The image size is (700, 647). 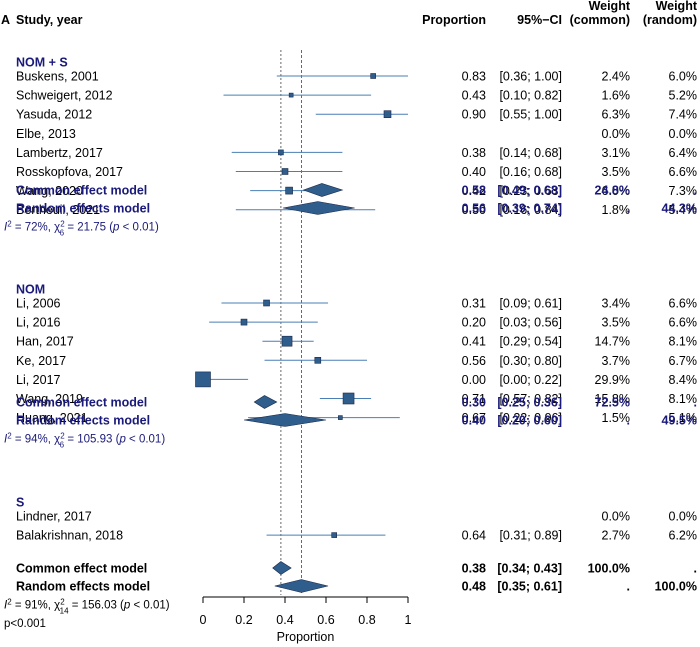 What do you see at coordinates (616, 418) in the screenshot?
I see `study-weight-common: 1.5%` at bounding box center [616, 418].